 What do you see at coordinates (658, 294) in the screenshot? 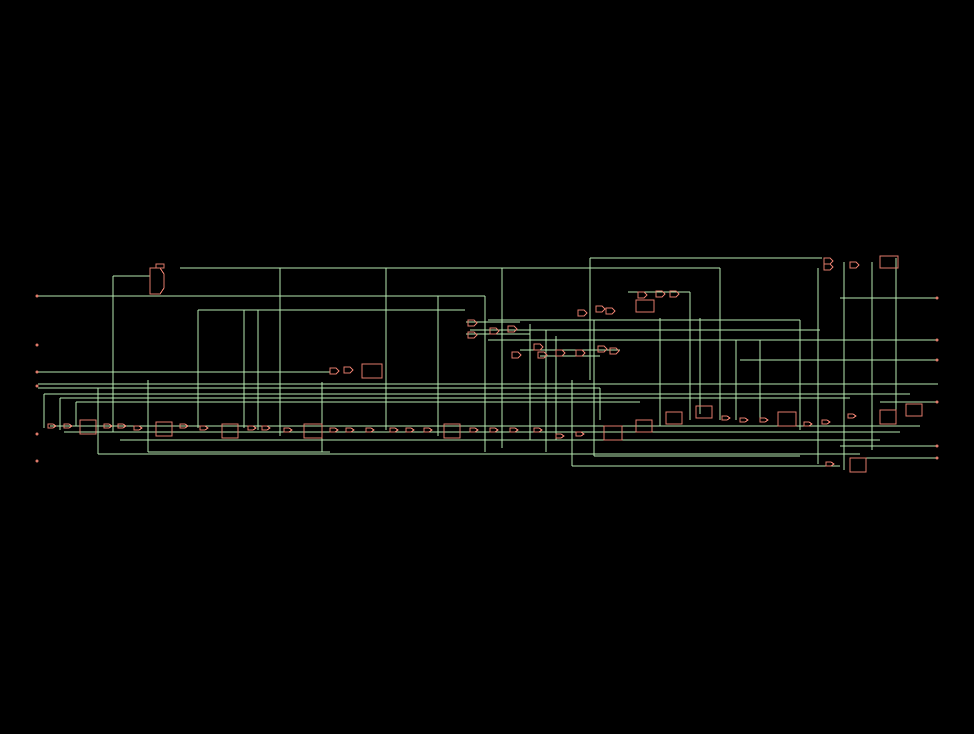
I see `gate-cell-b2` at bounding box center [658, 294].